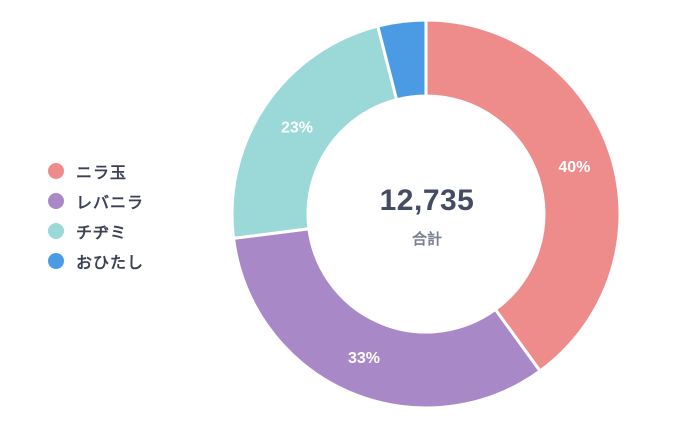  What do you see at coordinates (427, 200) in the screenshot?
I see `center-total: 12,735` at bounding box center [427, 200].